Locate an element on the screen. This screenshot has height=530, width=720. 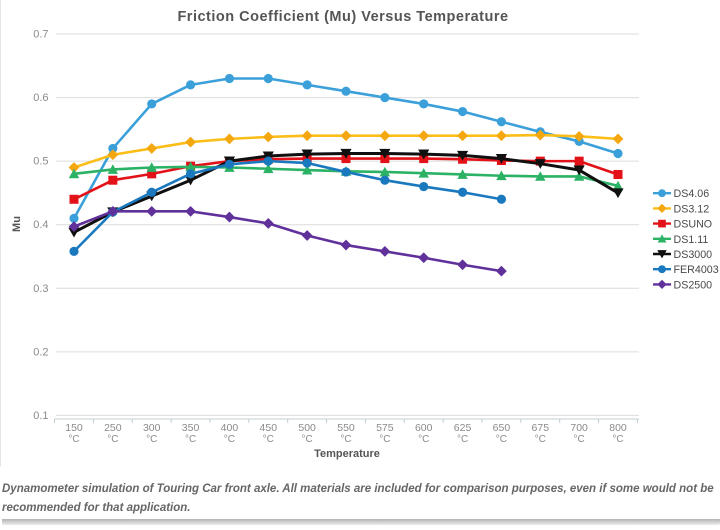
x-tick-label: 625°C is located at coordinates (463, 433).